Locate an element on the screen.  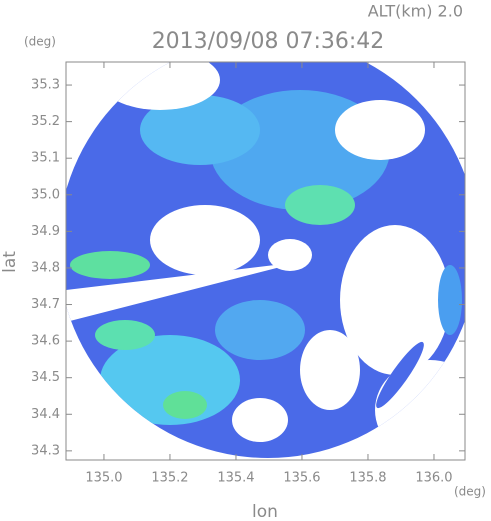
altitude-label: ALT(km) 2.0 is located at coordinates (415, 11).